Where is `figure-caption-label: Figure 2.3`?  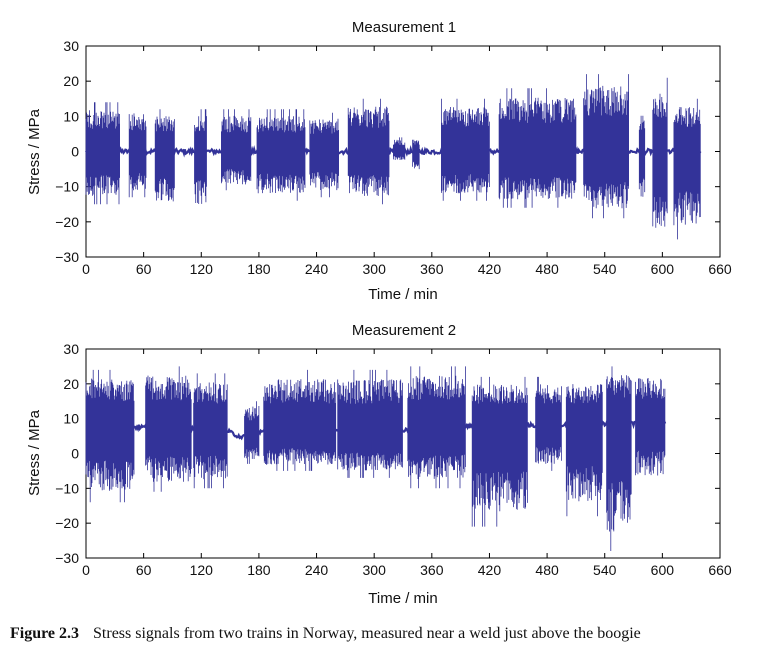
figure-caption-label: Figure 2.3 is located at coordinates (45, 633).